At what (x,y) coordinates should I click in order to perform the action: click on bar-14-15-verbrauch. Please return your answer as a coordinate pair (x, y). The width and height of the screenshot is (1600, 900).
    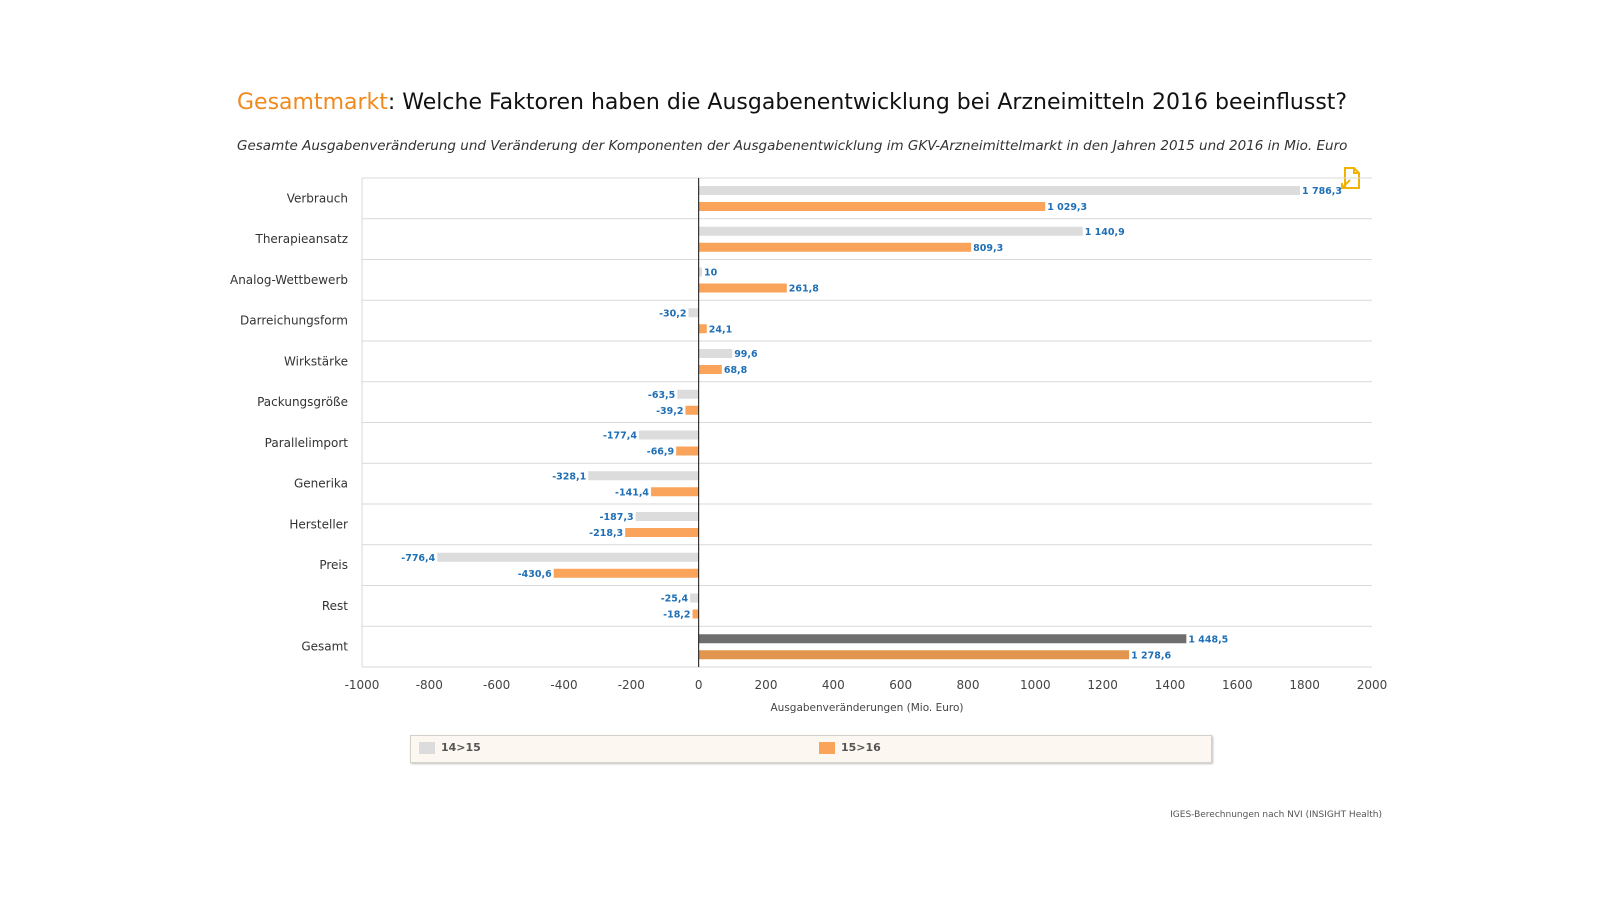
    Looking at the image, I should click on (999, 190).